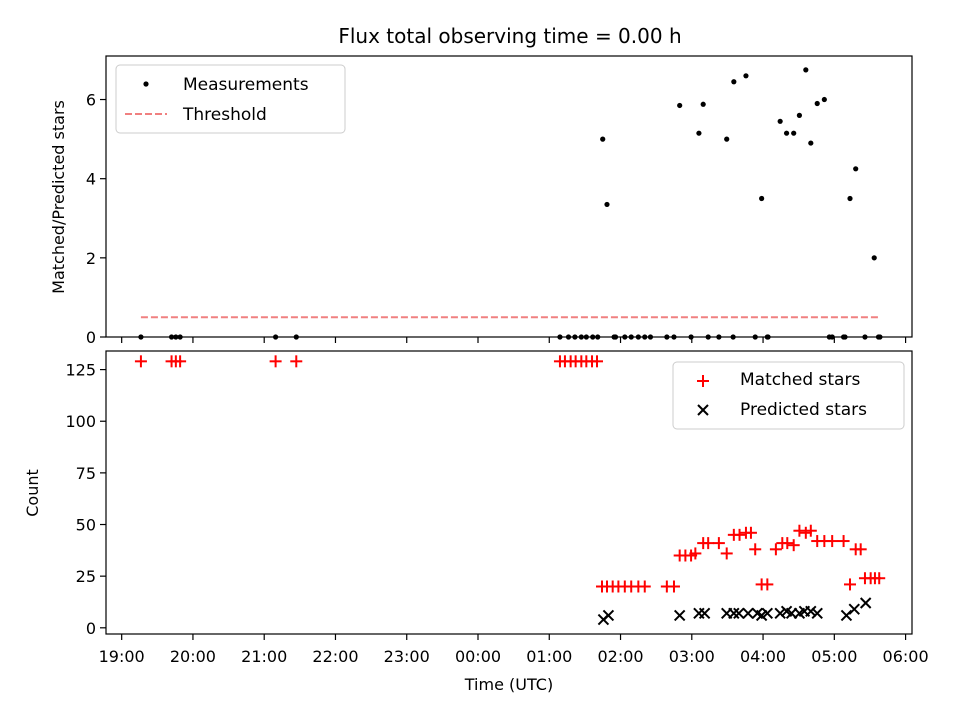  I want to click on bottom-y-axis: 0 25 50 75 100 125, so click(85, 499).